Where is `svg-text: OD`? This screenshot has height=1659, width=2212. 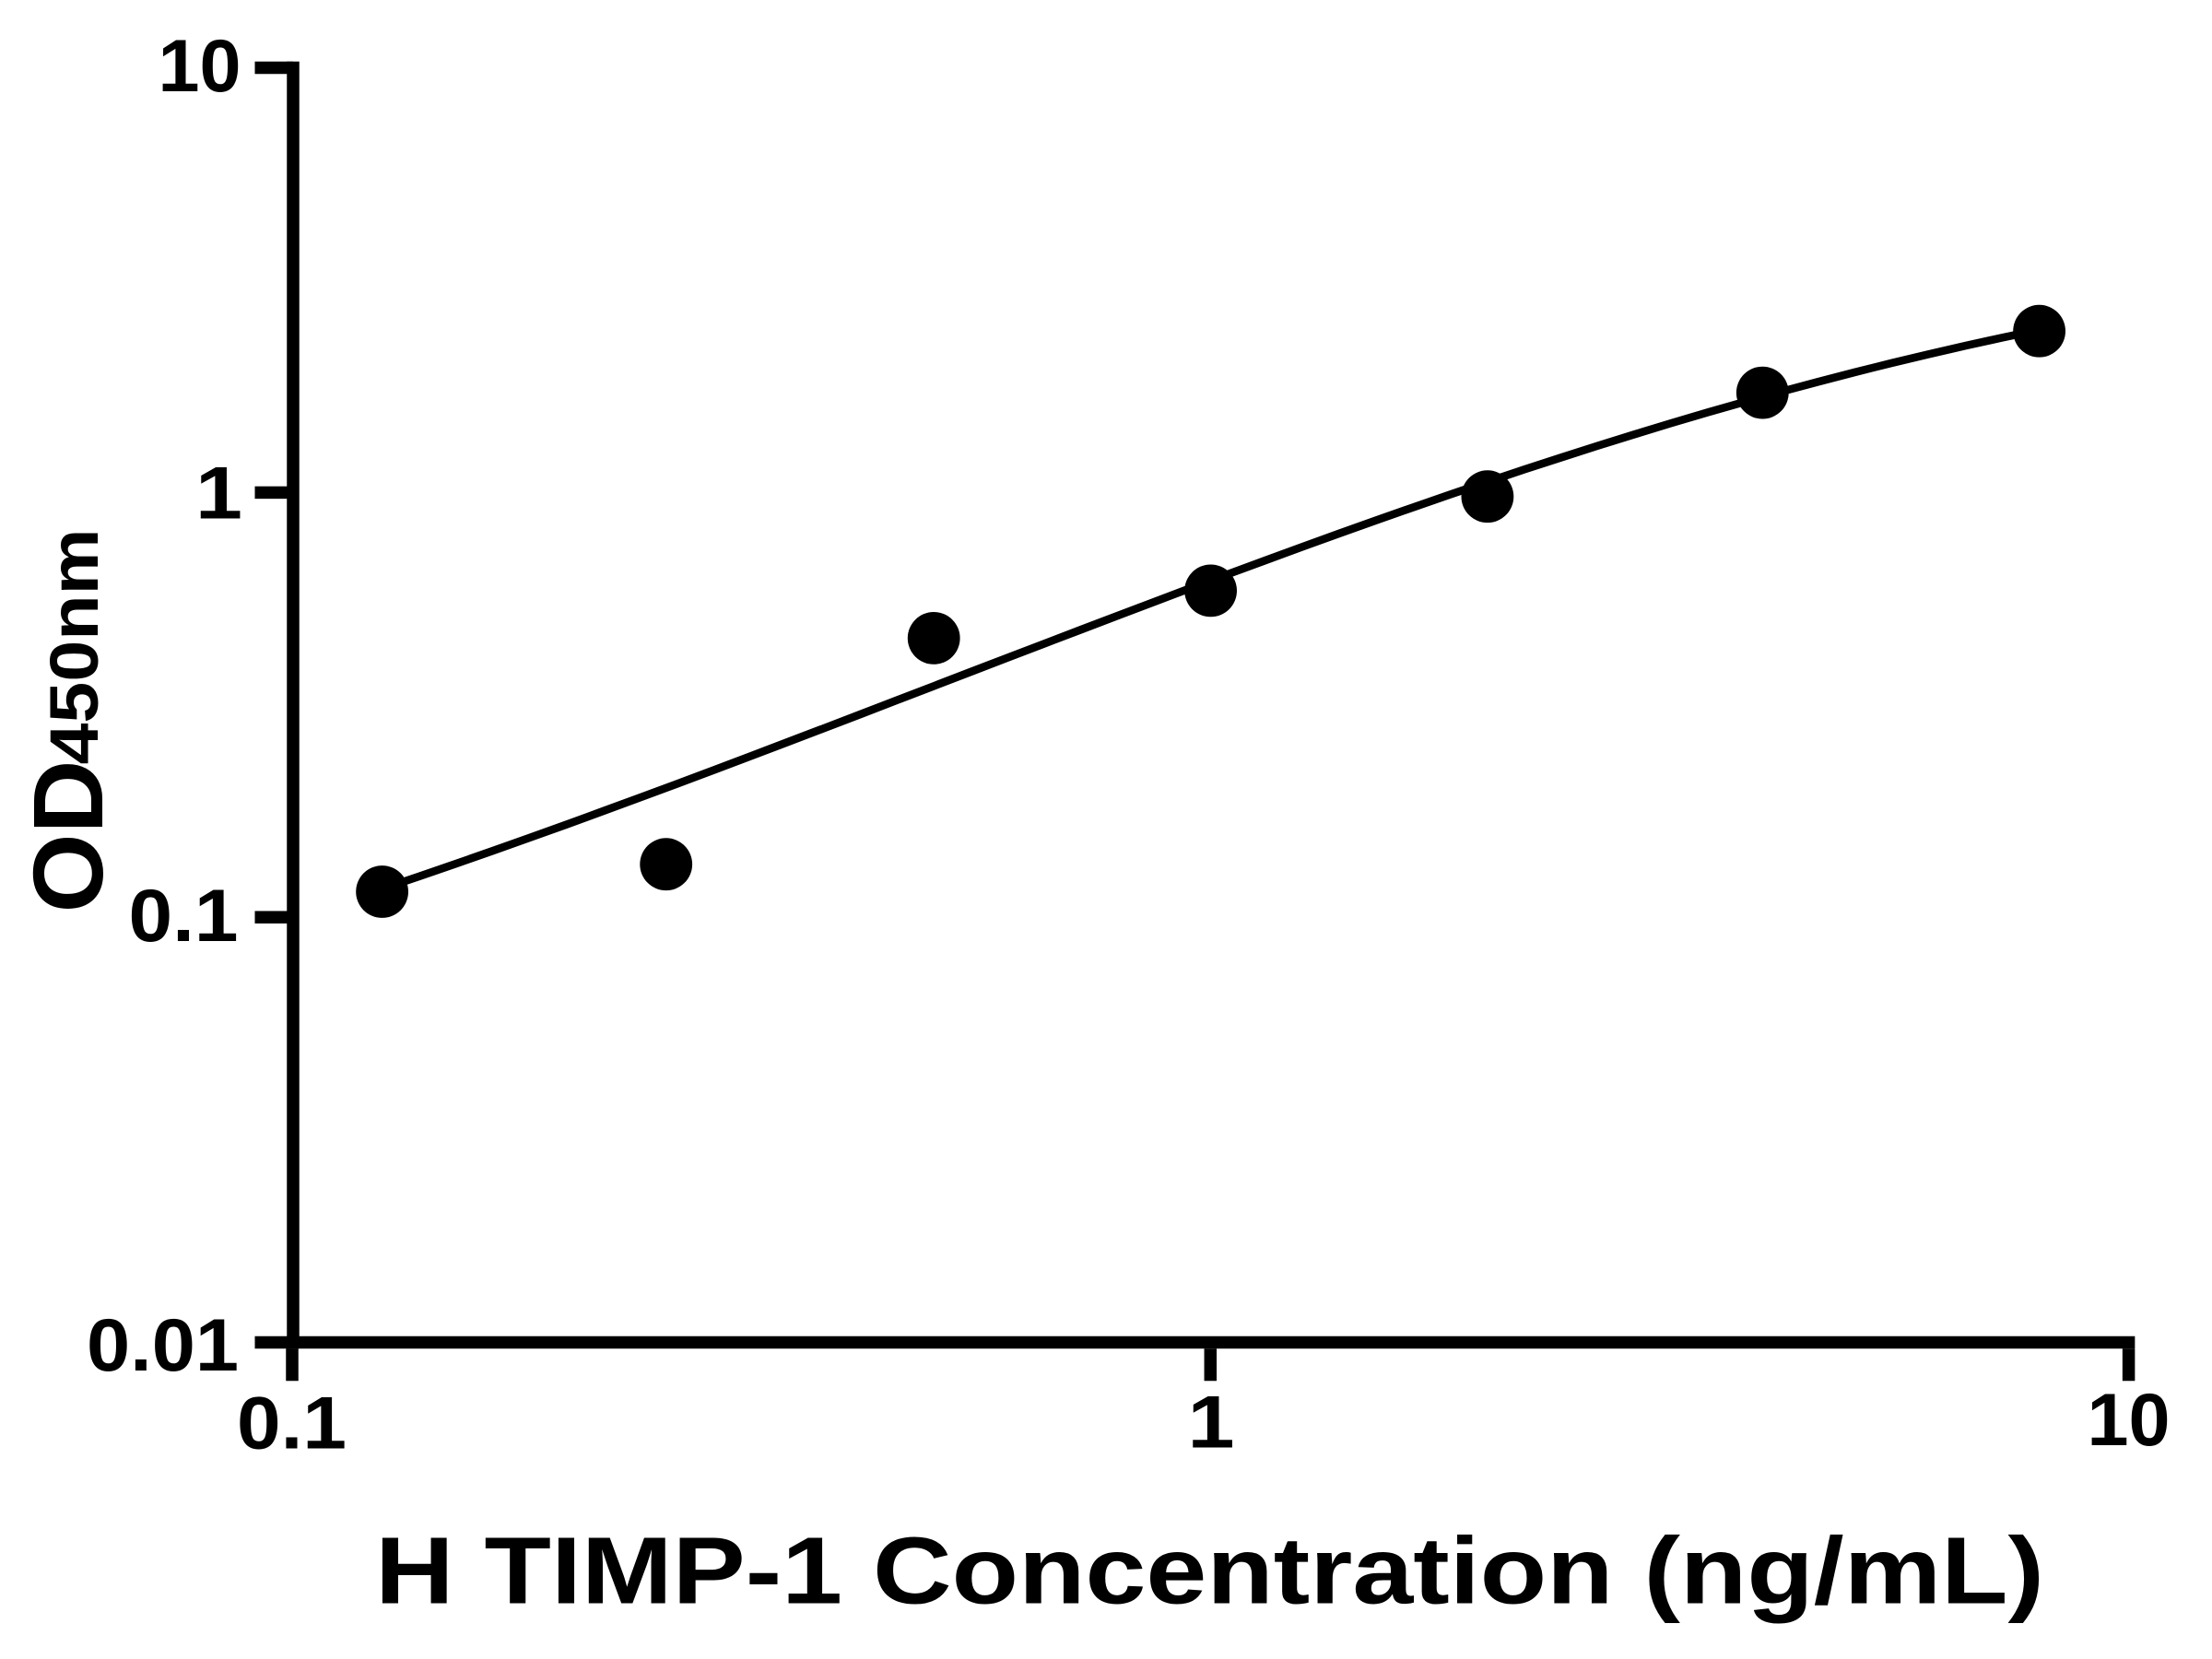 svg-text: OD is located at coordinates (68, 836).